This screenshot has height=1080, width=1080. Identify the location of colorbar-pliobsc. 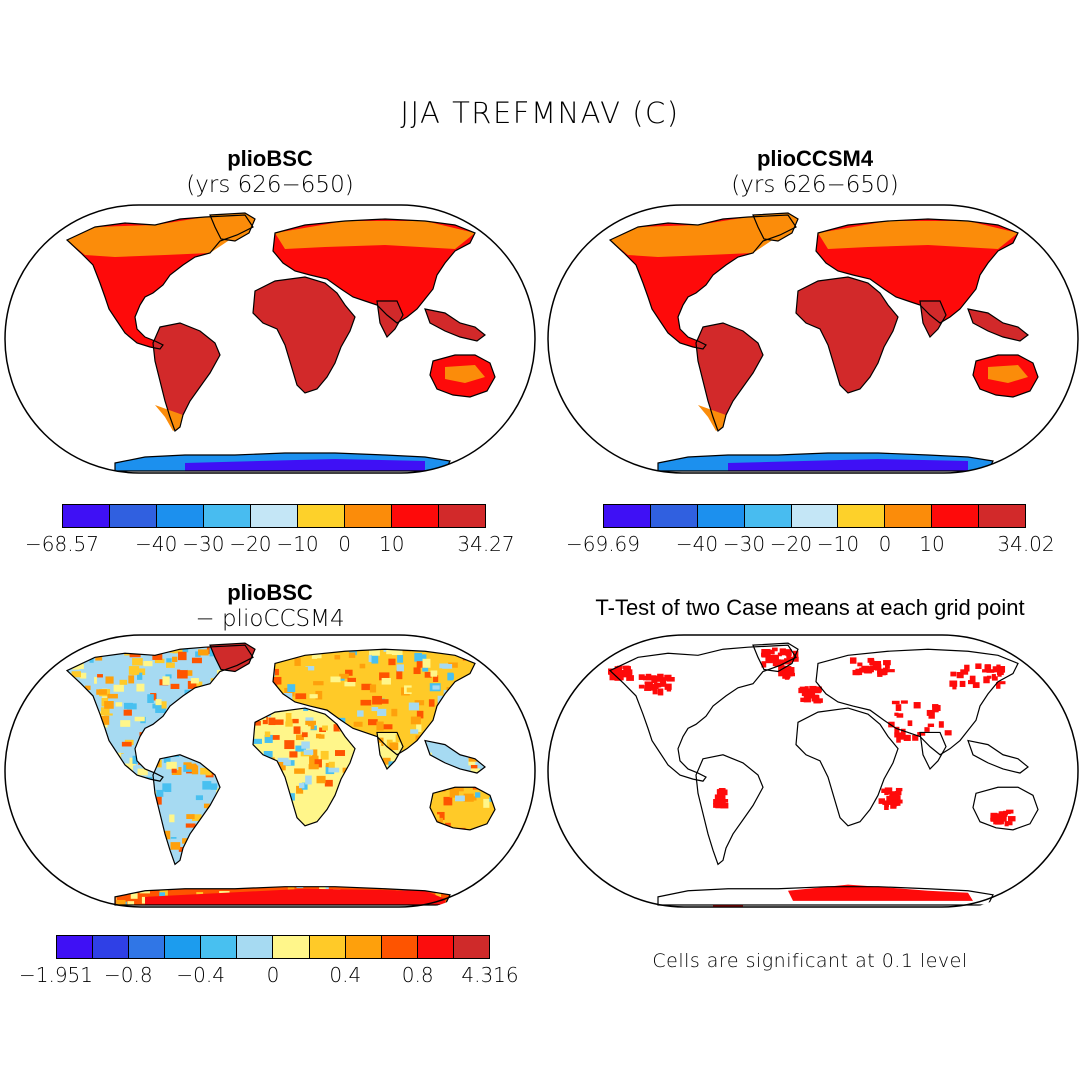
(274, 516).